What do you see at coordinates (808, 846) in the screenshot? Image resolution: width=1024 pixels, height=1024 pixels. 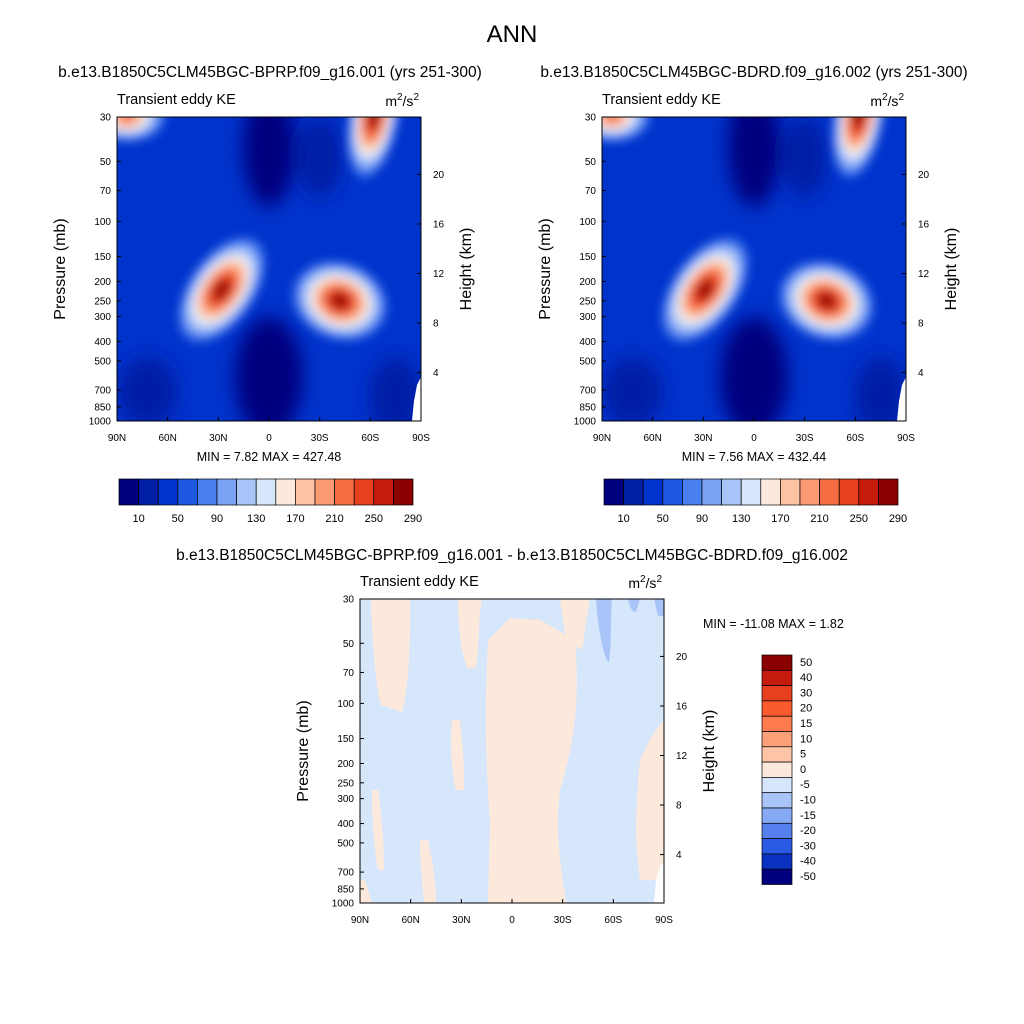 I see `colorbar-label: -30` at bounding box center [808, 846].